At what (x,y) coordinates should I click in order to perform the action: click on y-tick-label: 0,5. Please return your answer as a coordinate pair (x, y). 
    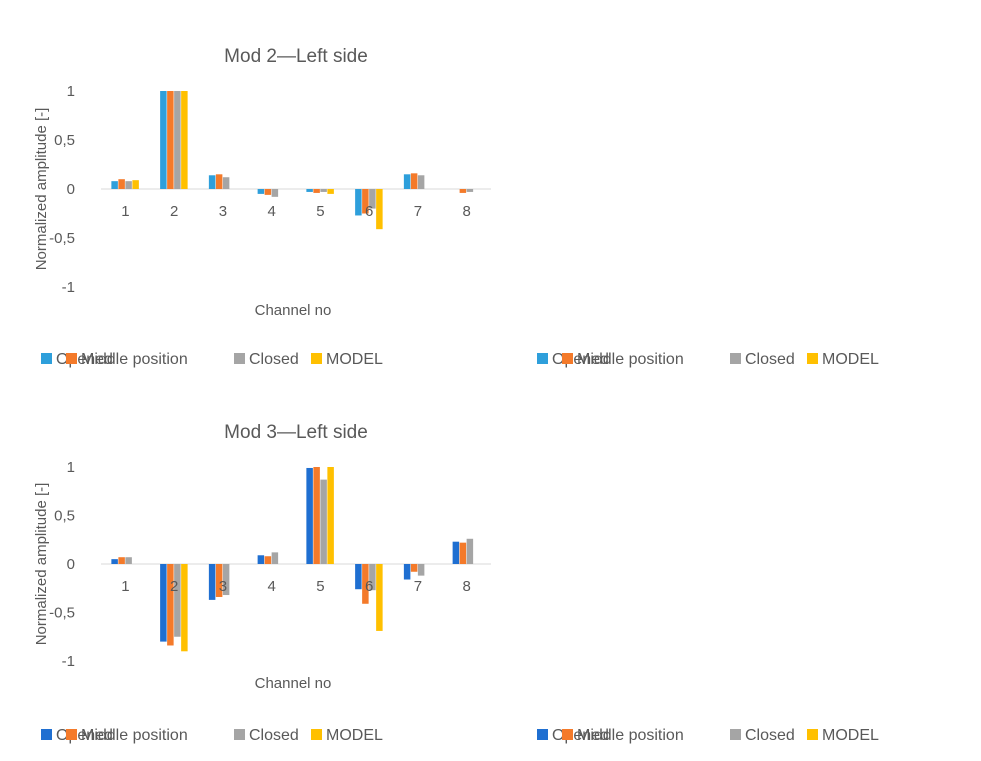
    Looking at the image, I should click on (64, 516).